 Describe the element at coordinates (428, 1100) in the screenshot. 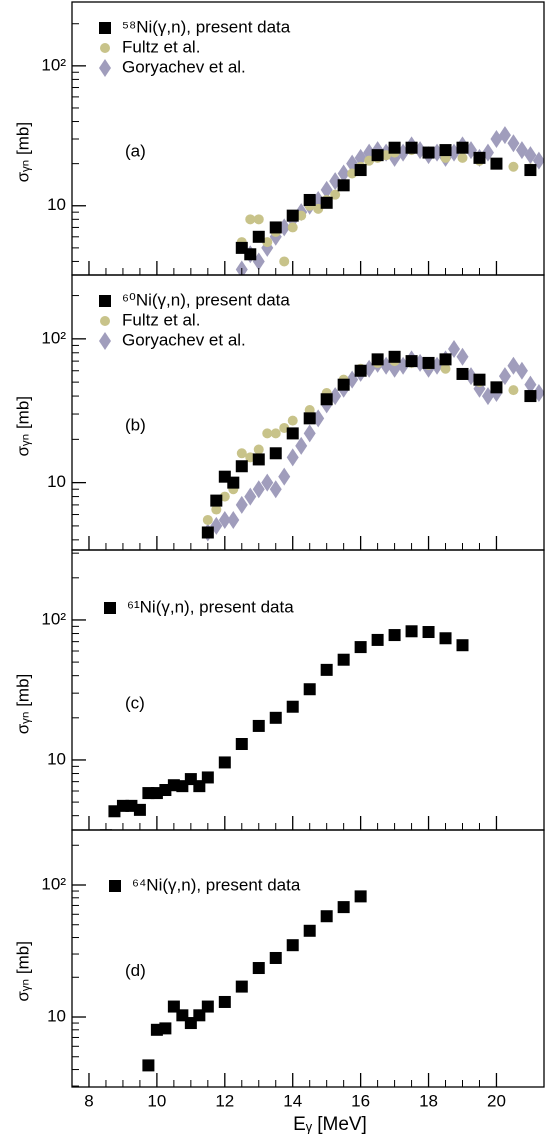

I see `x-tick-label: 18` at that location.